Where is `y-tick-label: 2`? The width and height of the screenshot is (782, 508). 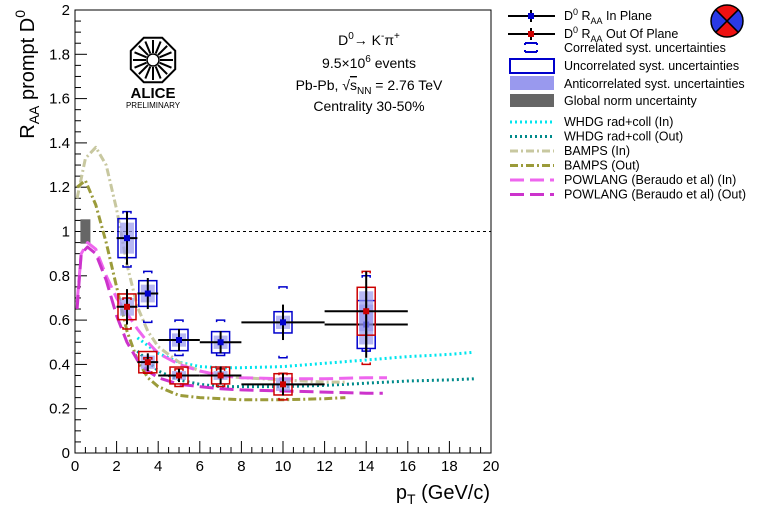 y-tick-label: 2 is located at coordinates (66, 10).